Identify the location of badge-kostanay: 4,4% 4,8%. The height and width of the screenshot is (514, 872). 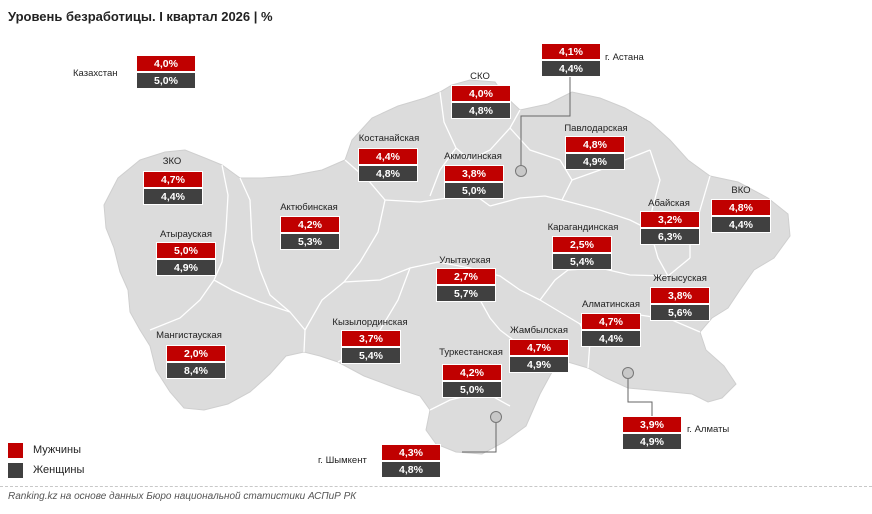
(388, 165).